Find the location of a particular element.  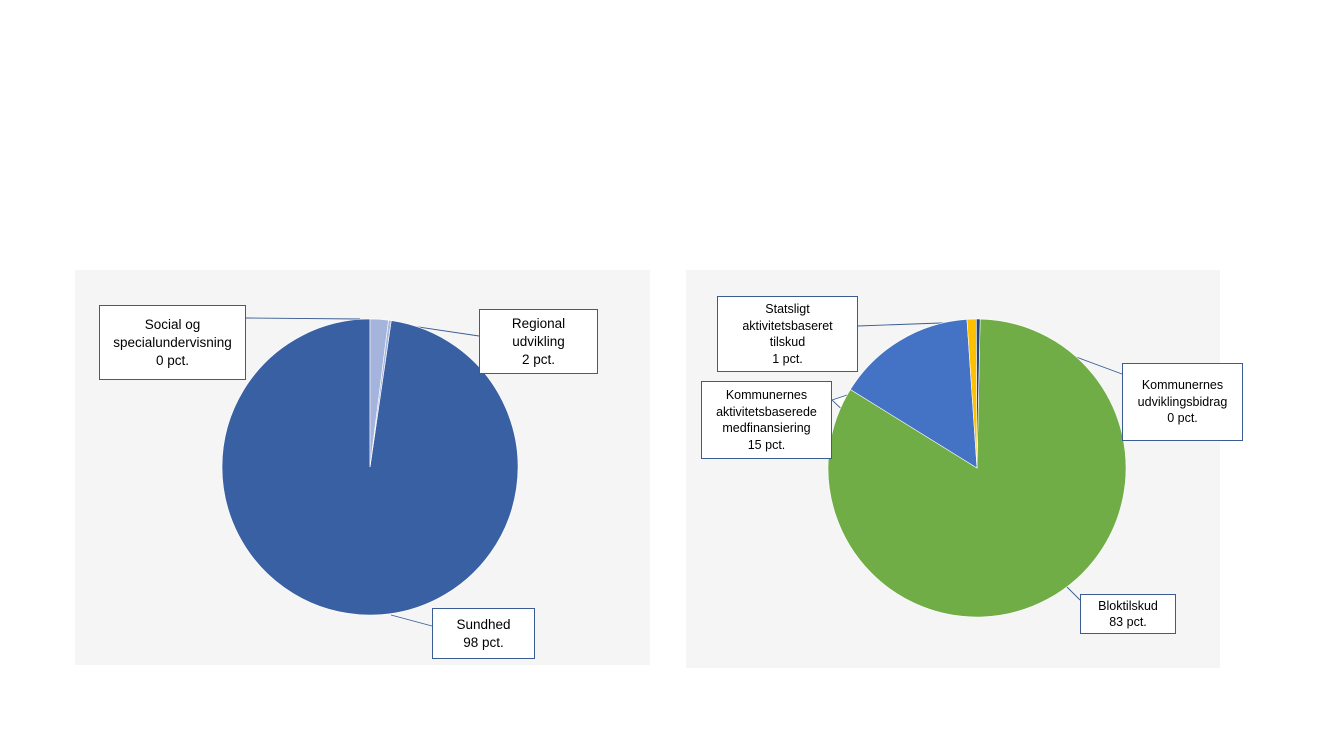

leader-line-social is located at coordinates (303, 318).